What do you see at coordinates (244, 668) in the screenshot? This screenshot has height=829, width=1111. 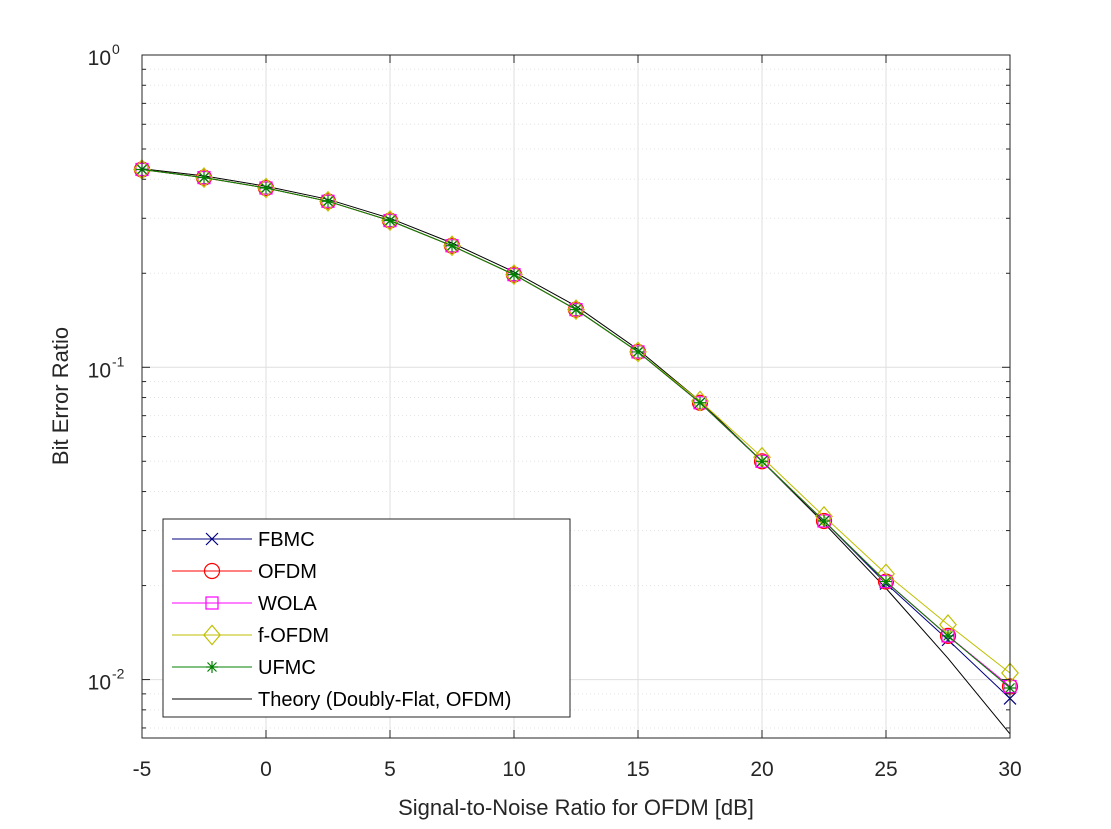 I see `legend-entry: UFMC` at bounding box center [244, 668].